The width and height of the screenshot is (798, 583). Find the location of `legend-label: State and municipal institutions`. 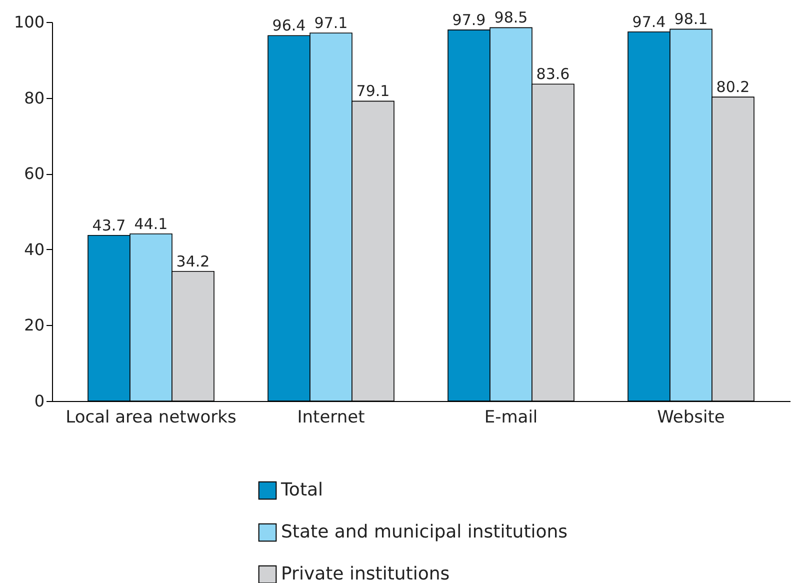

legend-label: State and municipal institutions is located at coordinates (424, 532).